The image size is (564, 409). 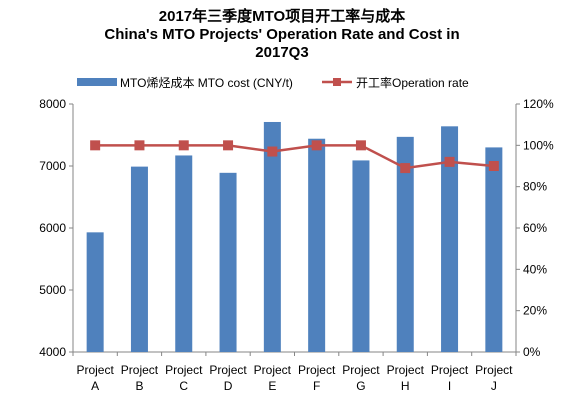 What do you see at coordinates (538, 104) in the screenshot?
I see `right-tick-label: 120%` at bounding box center [538, 104].